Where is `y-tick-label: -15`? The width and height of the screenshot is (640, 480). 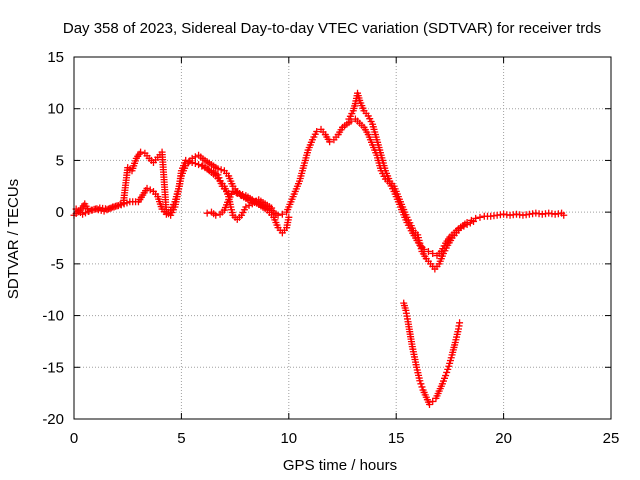 y-tick-label: -15 is located at coordinates (53, 367).